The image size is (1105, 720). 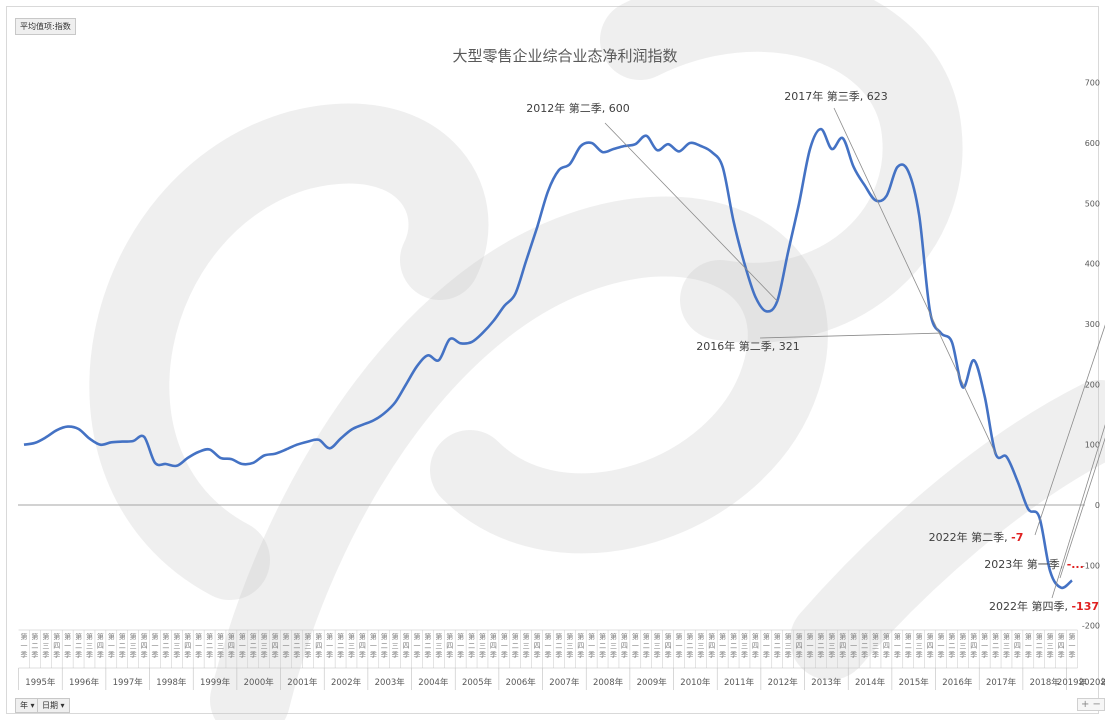 What do you see at coordinates (1097, 505) in the screenshot?
I see `y-tick-label: 0` at bounding box center [1097, 505].